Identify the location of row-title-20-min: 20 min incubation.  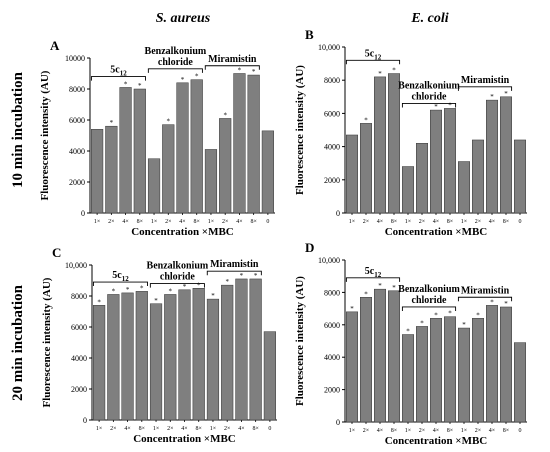
(18, 342).